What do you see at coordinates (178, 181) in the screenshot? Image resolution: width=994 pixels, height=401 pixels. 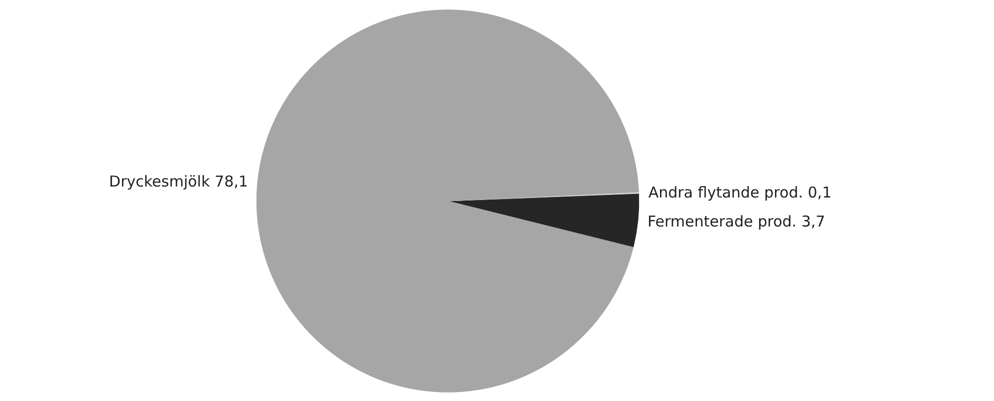 I see `slice-label: Dryckesmjölk 78,1` at bounding box center [178, 181].